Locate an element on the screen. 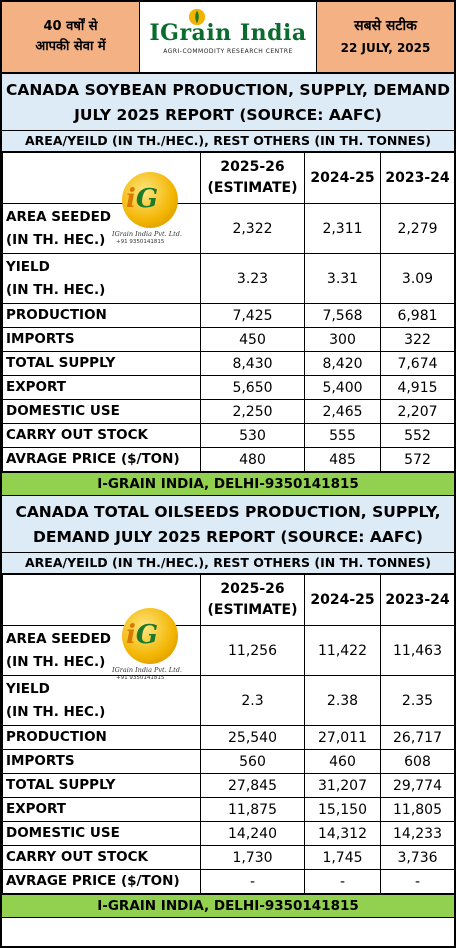 This screenshot has width=456, height=948. table-row: PRODUCTION 25,540 27,011 26,717 is located at coordinates (228, 737).